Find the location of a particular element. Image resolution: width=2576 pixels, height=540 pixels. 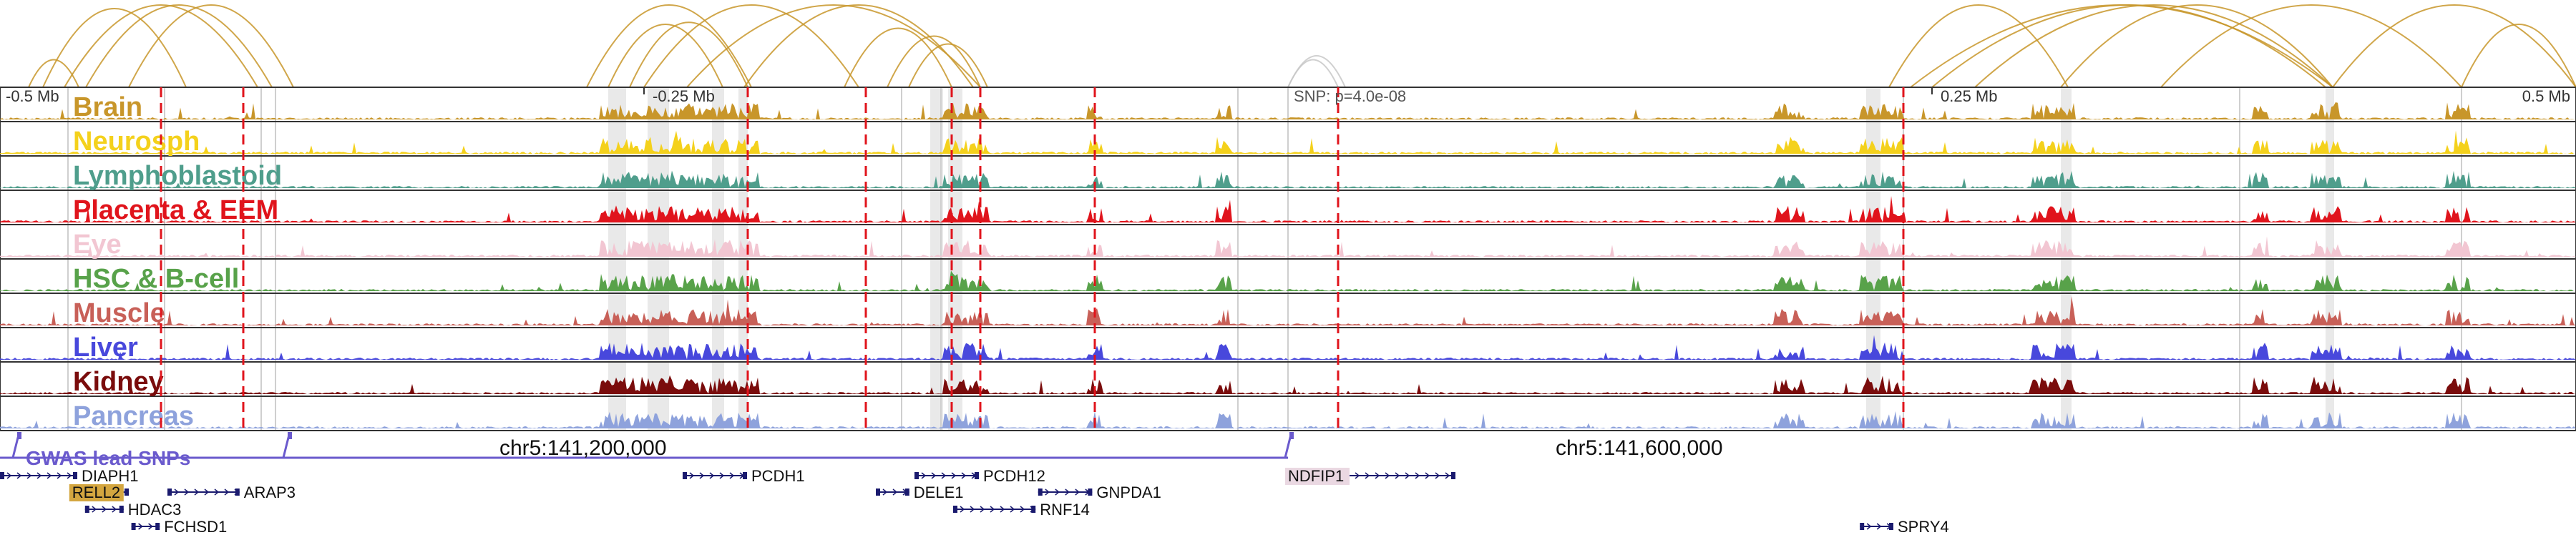

gene-pcdh1: PCDH1 is located at coordinates (744, 476).